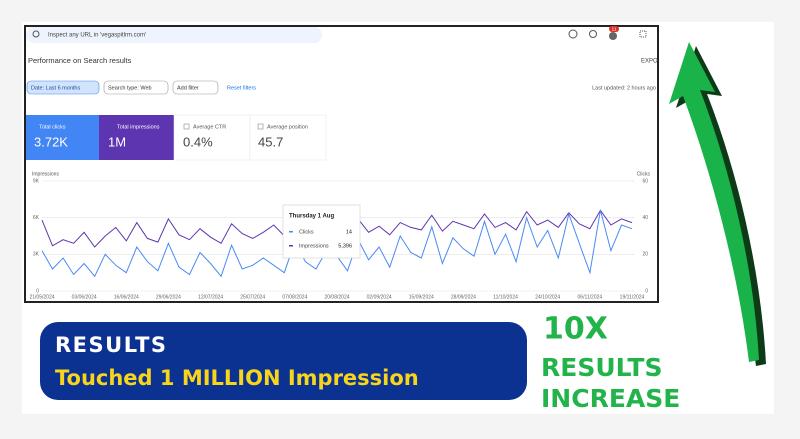  I want to click on metric-label: Average CTR, so click(209, 127).